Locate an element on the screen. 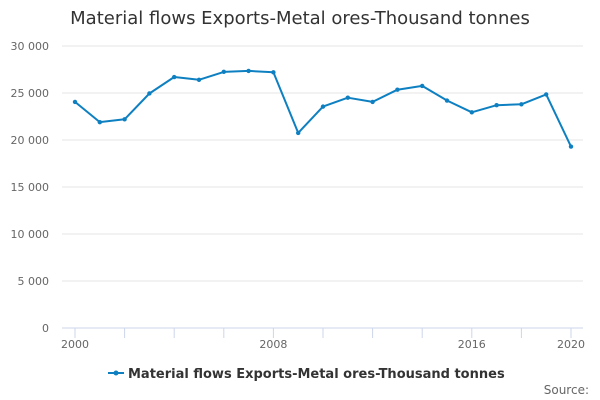 The image size is (600, 400). legend-marker-symbol is located at coordinates (116, 373).